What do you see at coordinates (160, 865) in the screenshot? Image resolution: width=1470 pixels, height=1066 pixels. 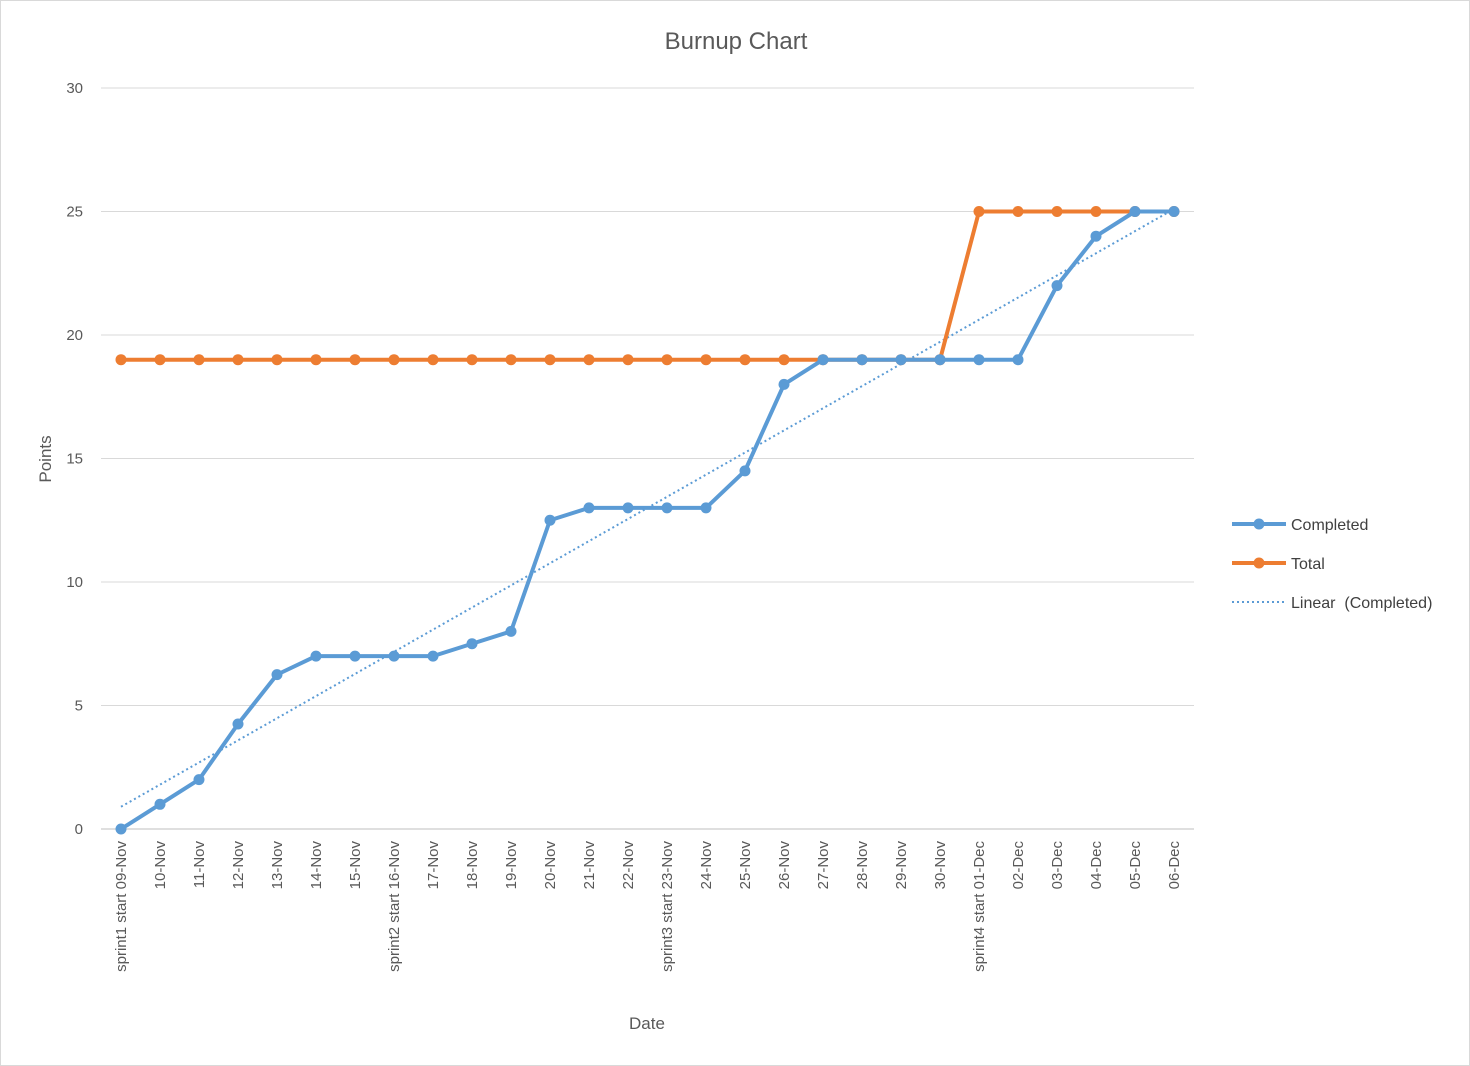 I see `x-tick-label: 10-Nov` at bounding box center [160, 865].